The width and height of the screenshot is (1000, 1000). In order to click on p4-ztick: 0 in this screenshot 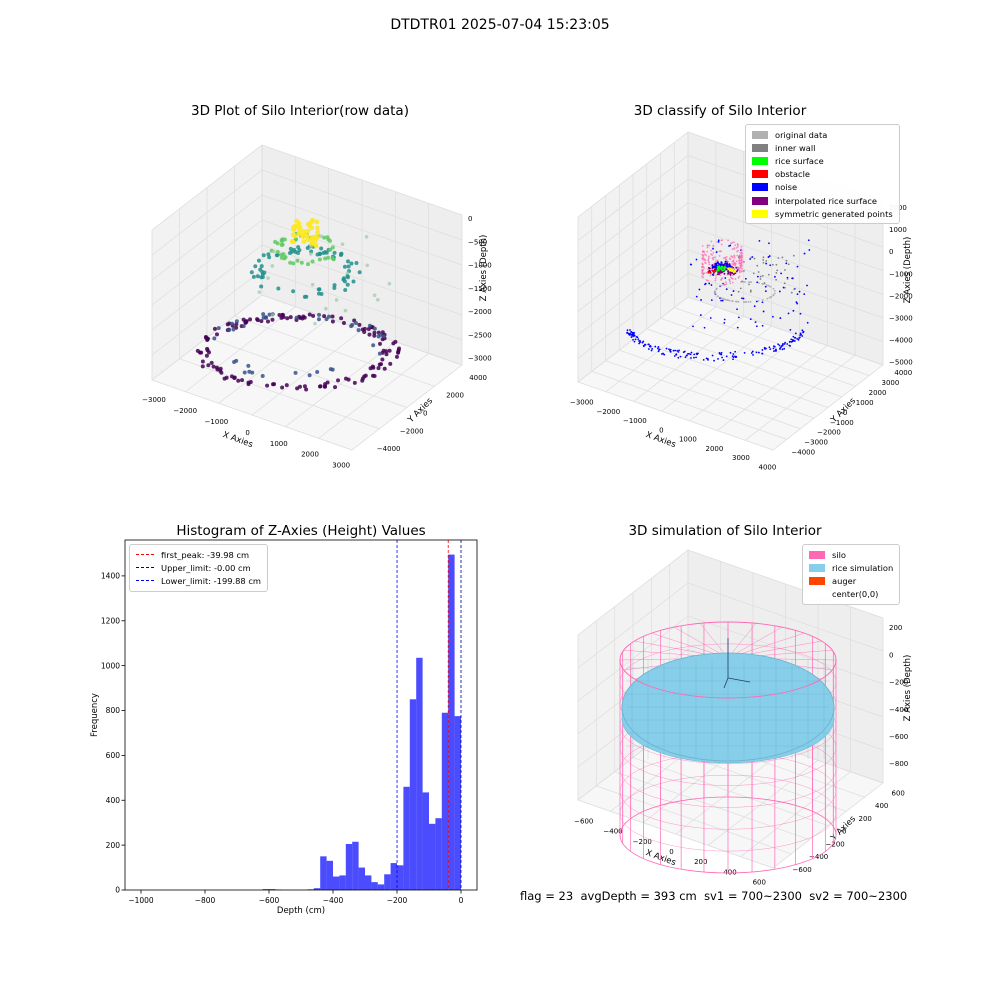, I will do `click(891, 655)`.